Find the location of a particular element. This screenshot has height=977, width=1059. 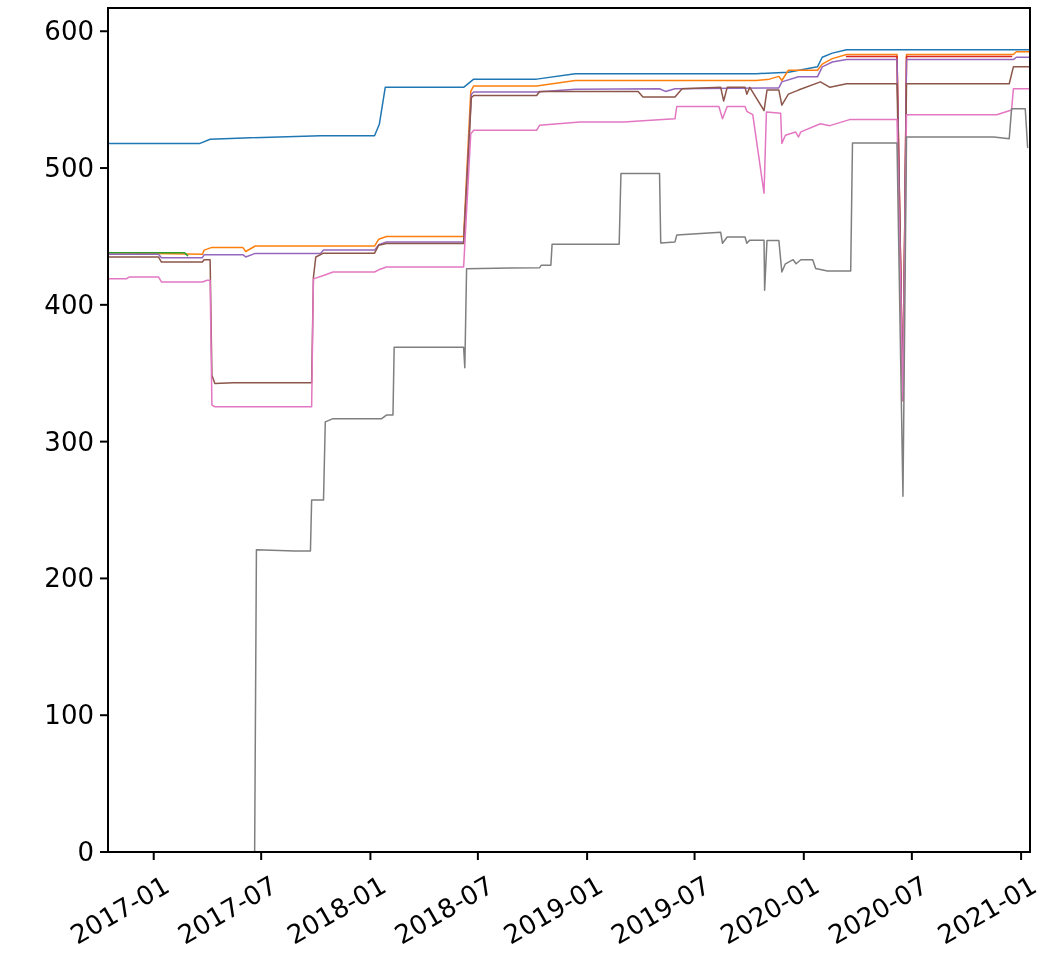

line-series is located at coordinates (569, 96).